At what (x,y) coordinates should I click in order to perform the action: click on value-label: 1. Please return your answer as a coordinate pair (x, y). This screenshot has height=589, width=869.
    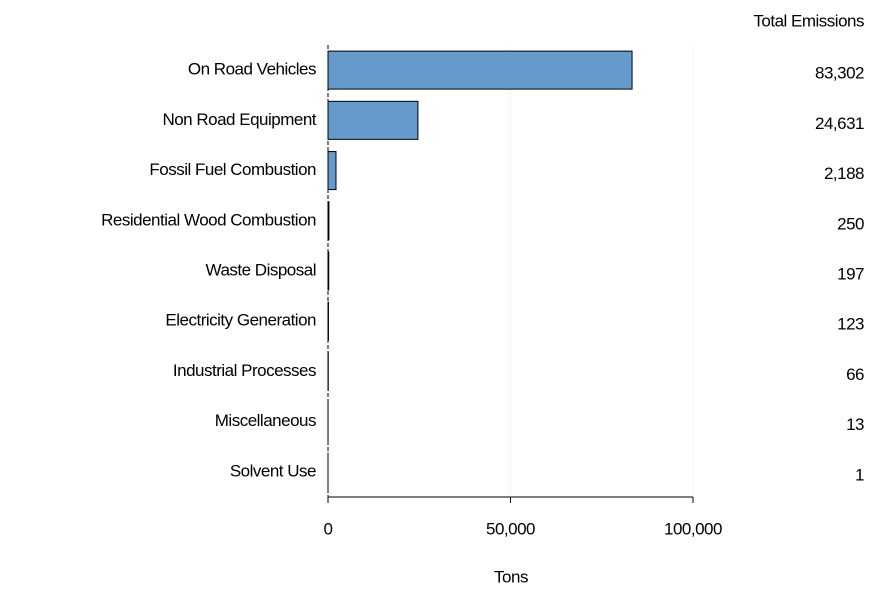
    Looking at the image, I should click on (859, 474).